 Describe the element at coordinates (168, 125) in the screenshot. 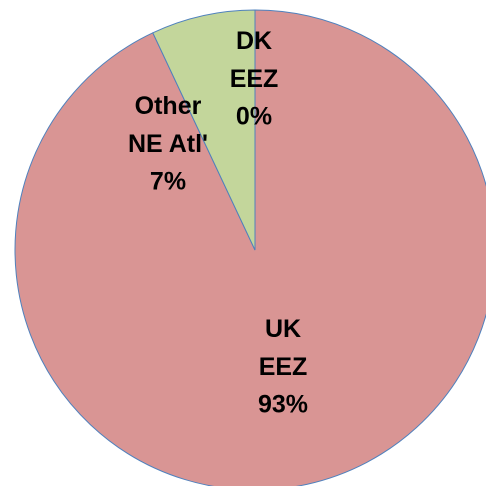

I see `slice-label: Other NE Atl'` at that location.